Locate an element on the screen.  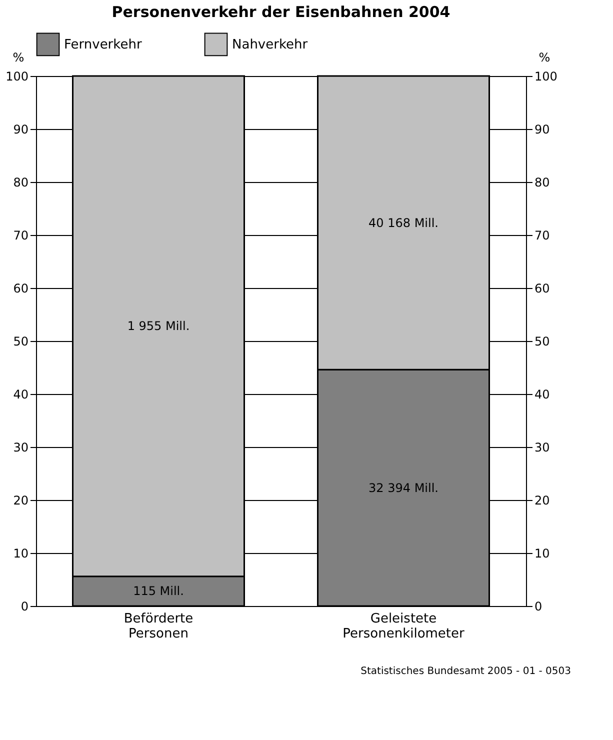
annotation: 40 168 Mill. is located at coordinates (403, 223).